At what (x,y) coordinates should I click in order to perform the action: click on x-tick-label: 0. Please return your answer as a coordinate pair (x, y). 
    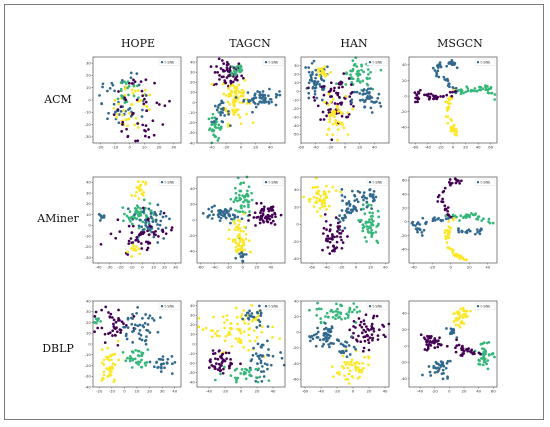
    Looking at the image, I should click on (241, 391).